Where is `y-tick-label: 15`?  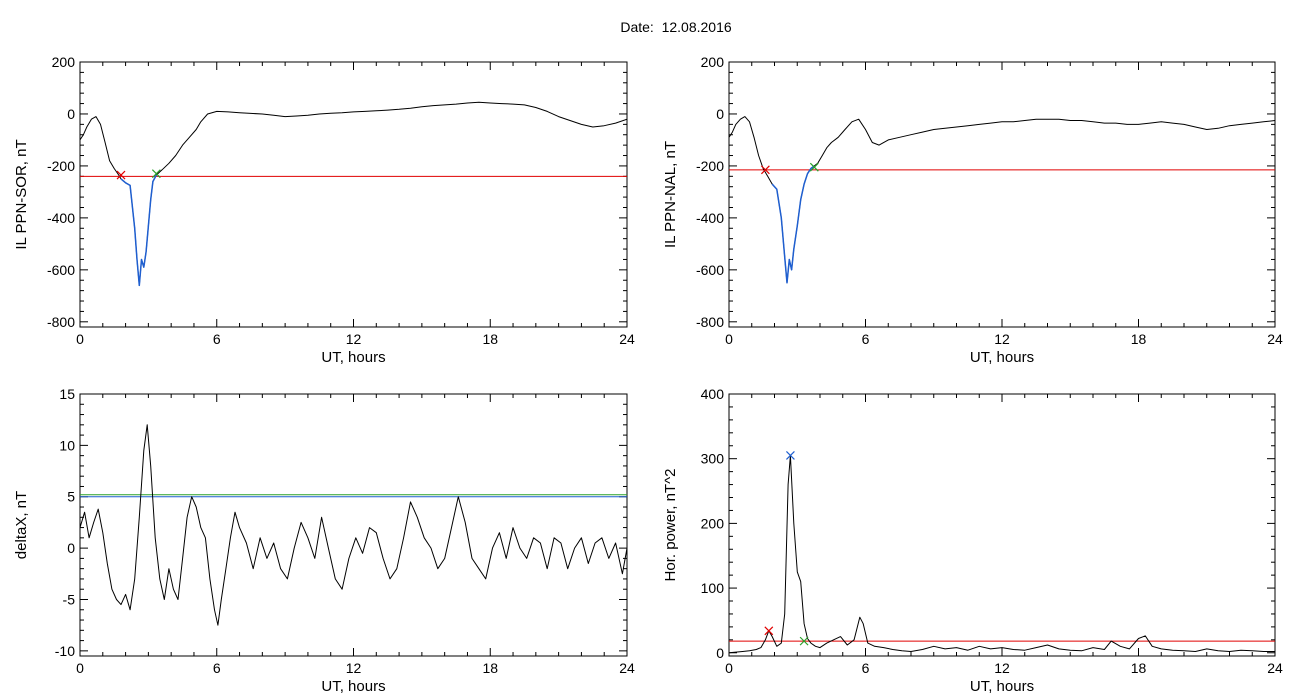
y-tick-label: 15 is located at coordinates (67, 394).